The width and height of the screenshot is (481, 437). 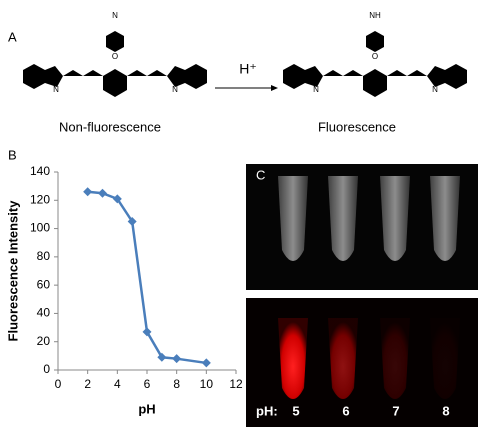 What do you see at coordinates (44, 256) in the screenshot?
I see `y-tick-label: 80` at bounding box center [44, 256].